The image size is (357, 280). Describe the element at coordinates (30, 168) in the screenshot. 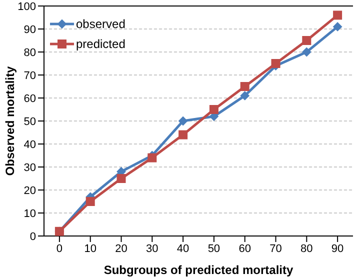

I see `y-tick-label: 30` at that location.